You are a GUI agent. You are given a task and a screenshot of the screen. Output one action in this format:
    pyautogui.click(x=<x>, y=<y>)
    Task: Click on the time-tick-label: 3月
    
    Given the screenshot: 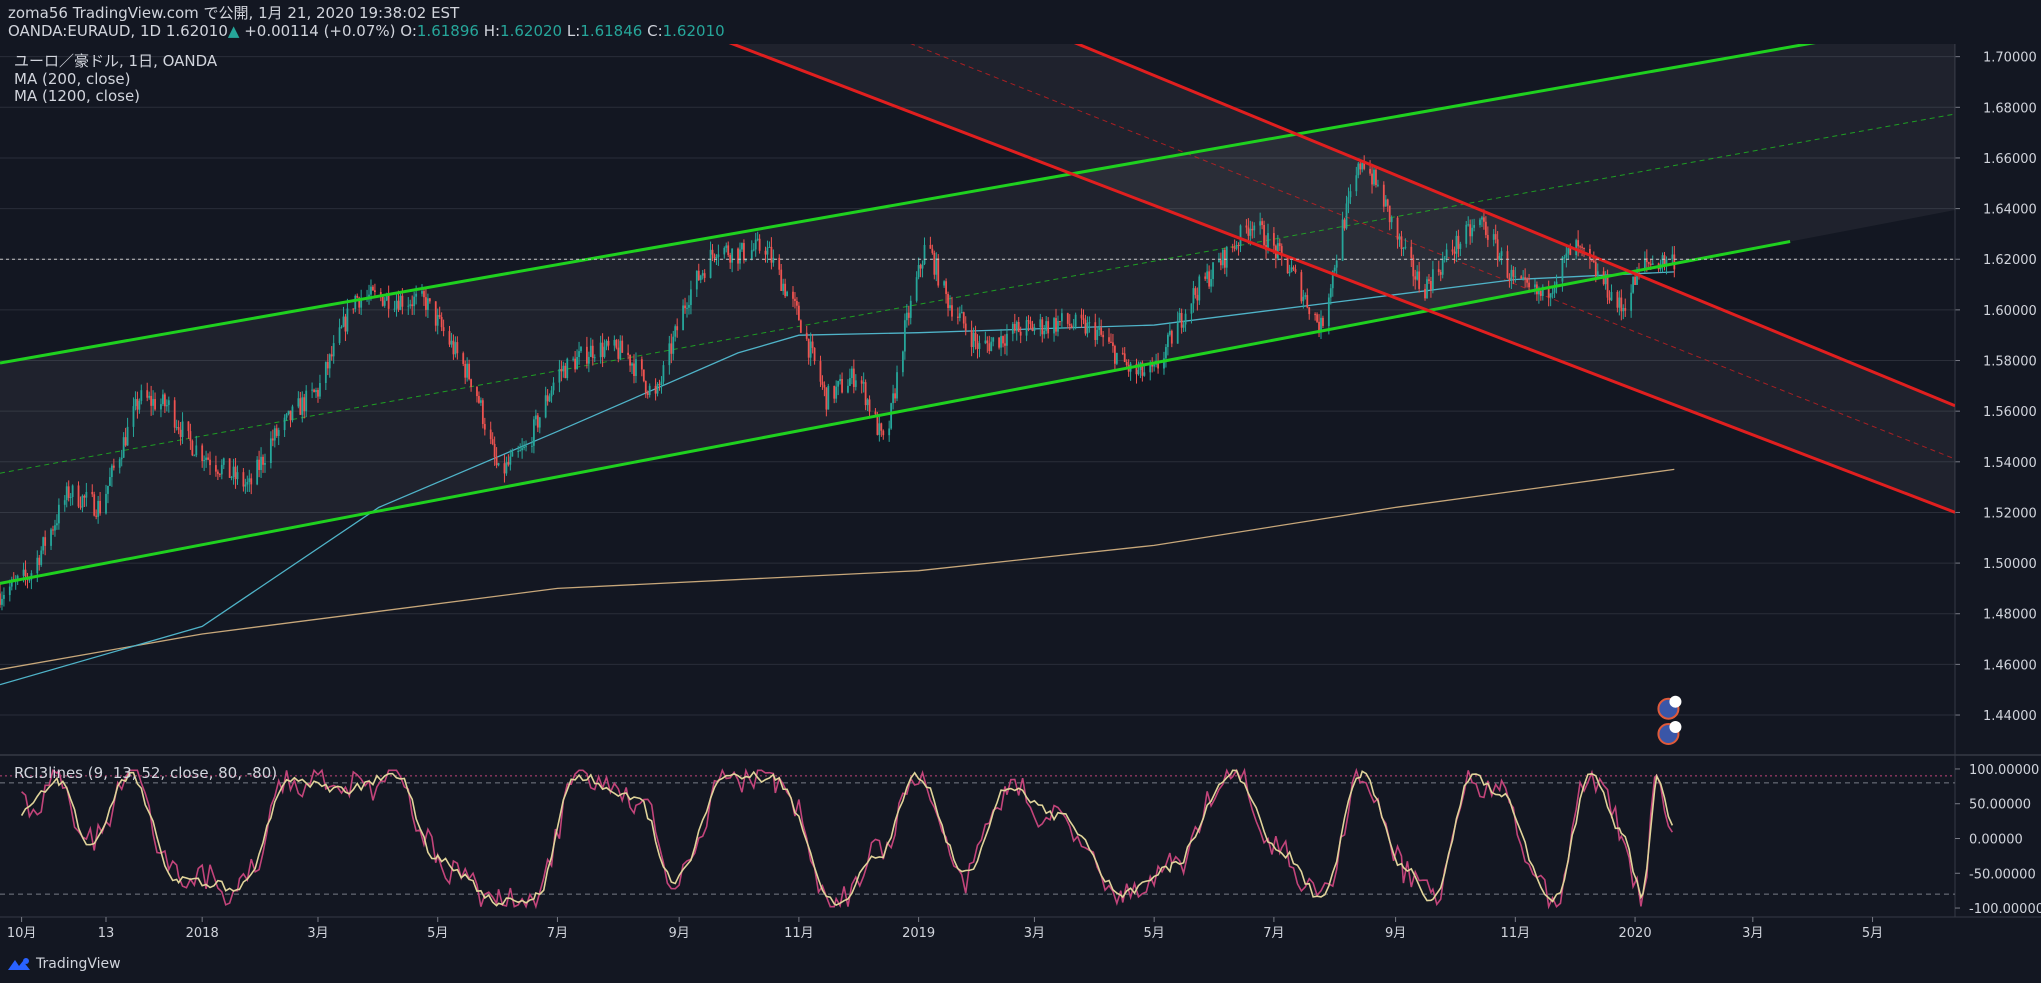 What is the action you would take?
    pyautogui.click(x=1752, y=933)
    